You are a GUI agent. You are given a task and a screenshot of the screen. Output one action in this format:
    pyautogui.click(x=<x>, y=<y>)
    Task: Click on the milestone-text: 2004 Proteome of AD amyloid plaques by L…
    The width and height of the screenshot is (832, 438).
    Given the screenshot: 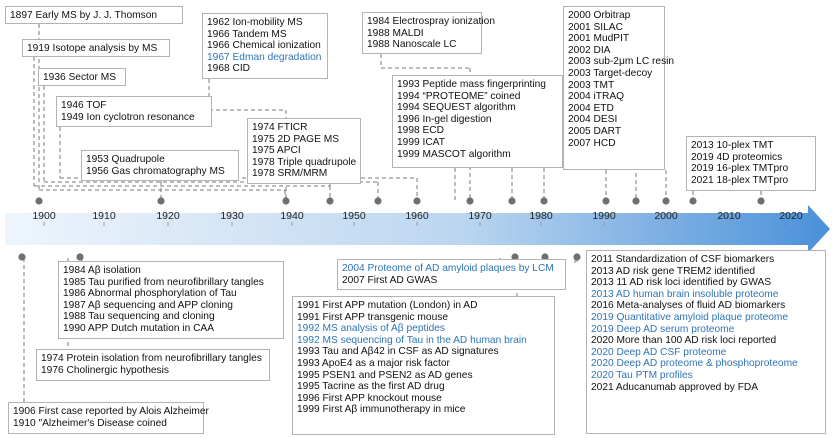 What is the action you would take?
    pyautogui.click(x=448, y=268)
    